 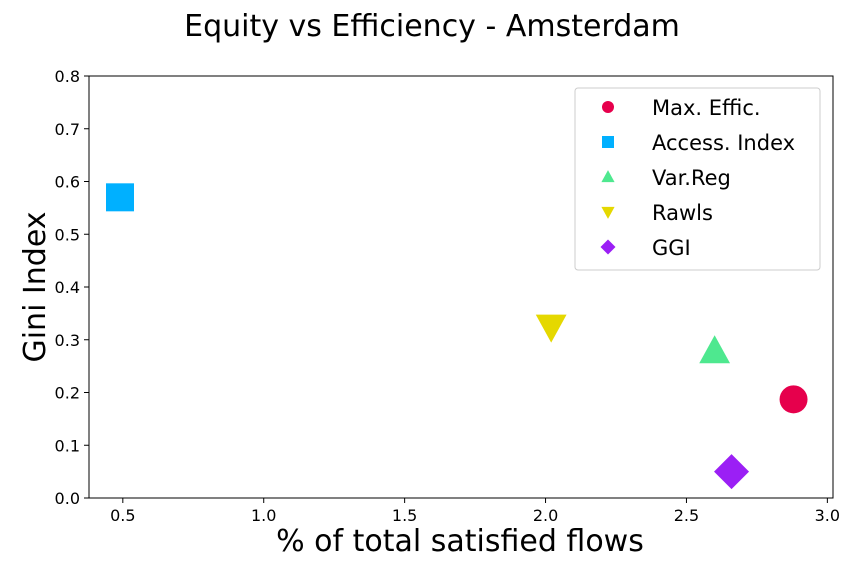 What do you see at coordinates (723, 143) in the screenshot?
I see `legend-label-access-index: Access. Index` at bounding box center [723, 143].